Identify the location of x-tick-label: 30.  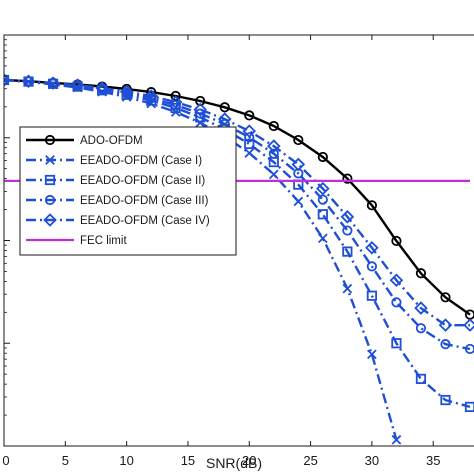
(372, 460).